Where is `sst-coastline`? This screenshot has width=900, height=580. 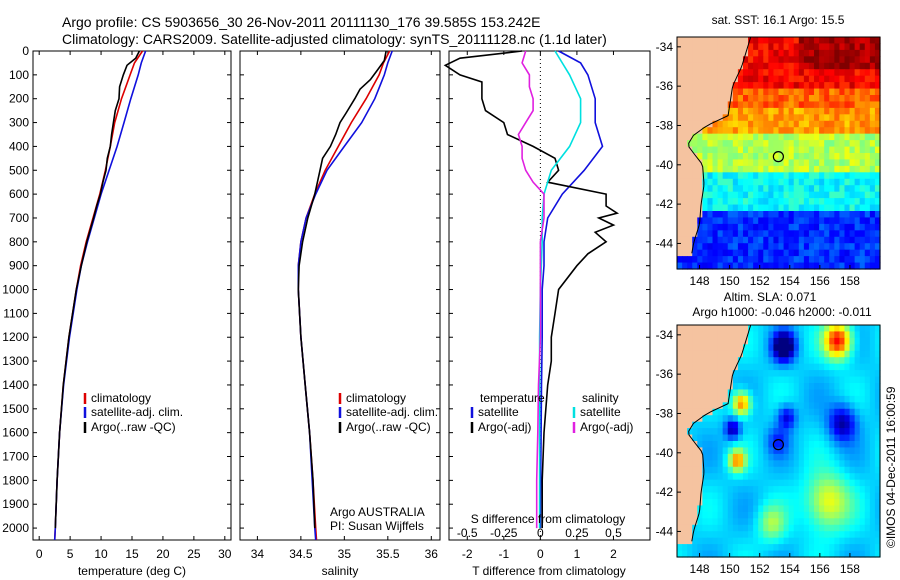 sst-coastline is located at coordinates (720, 145).